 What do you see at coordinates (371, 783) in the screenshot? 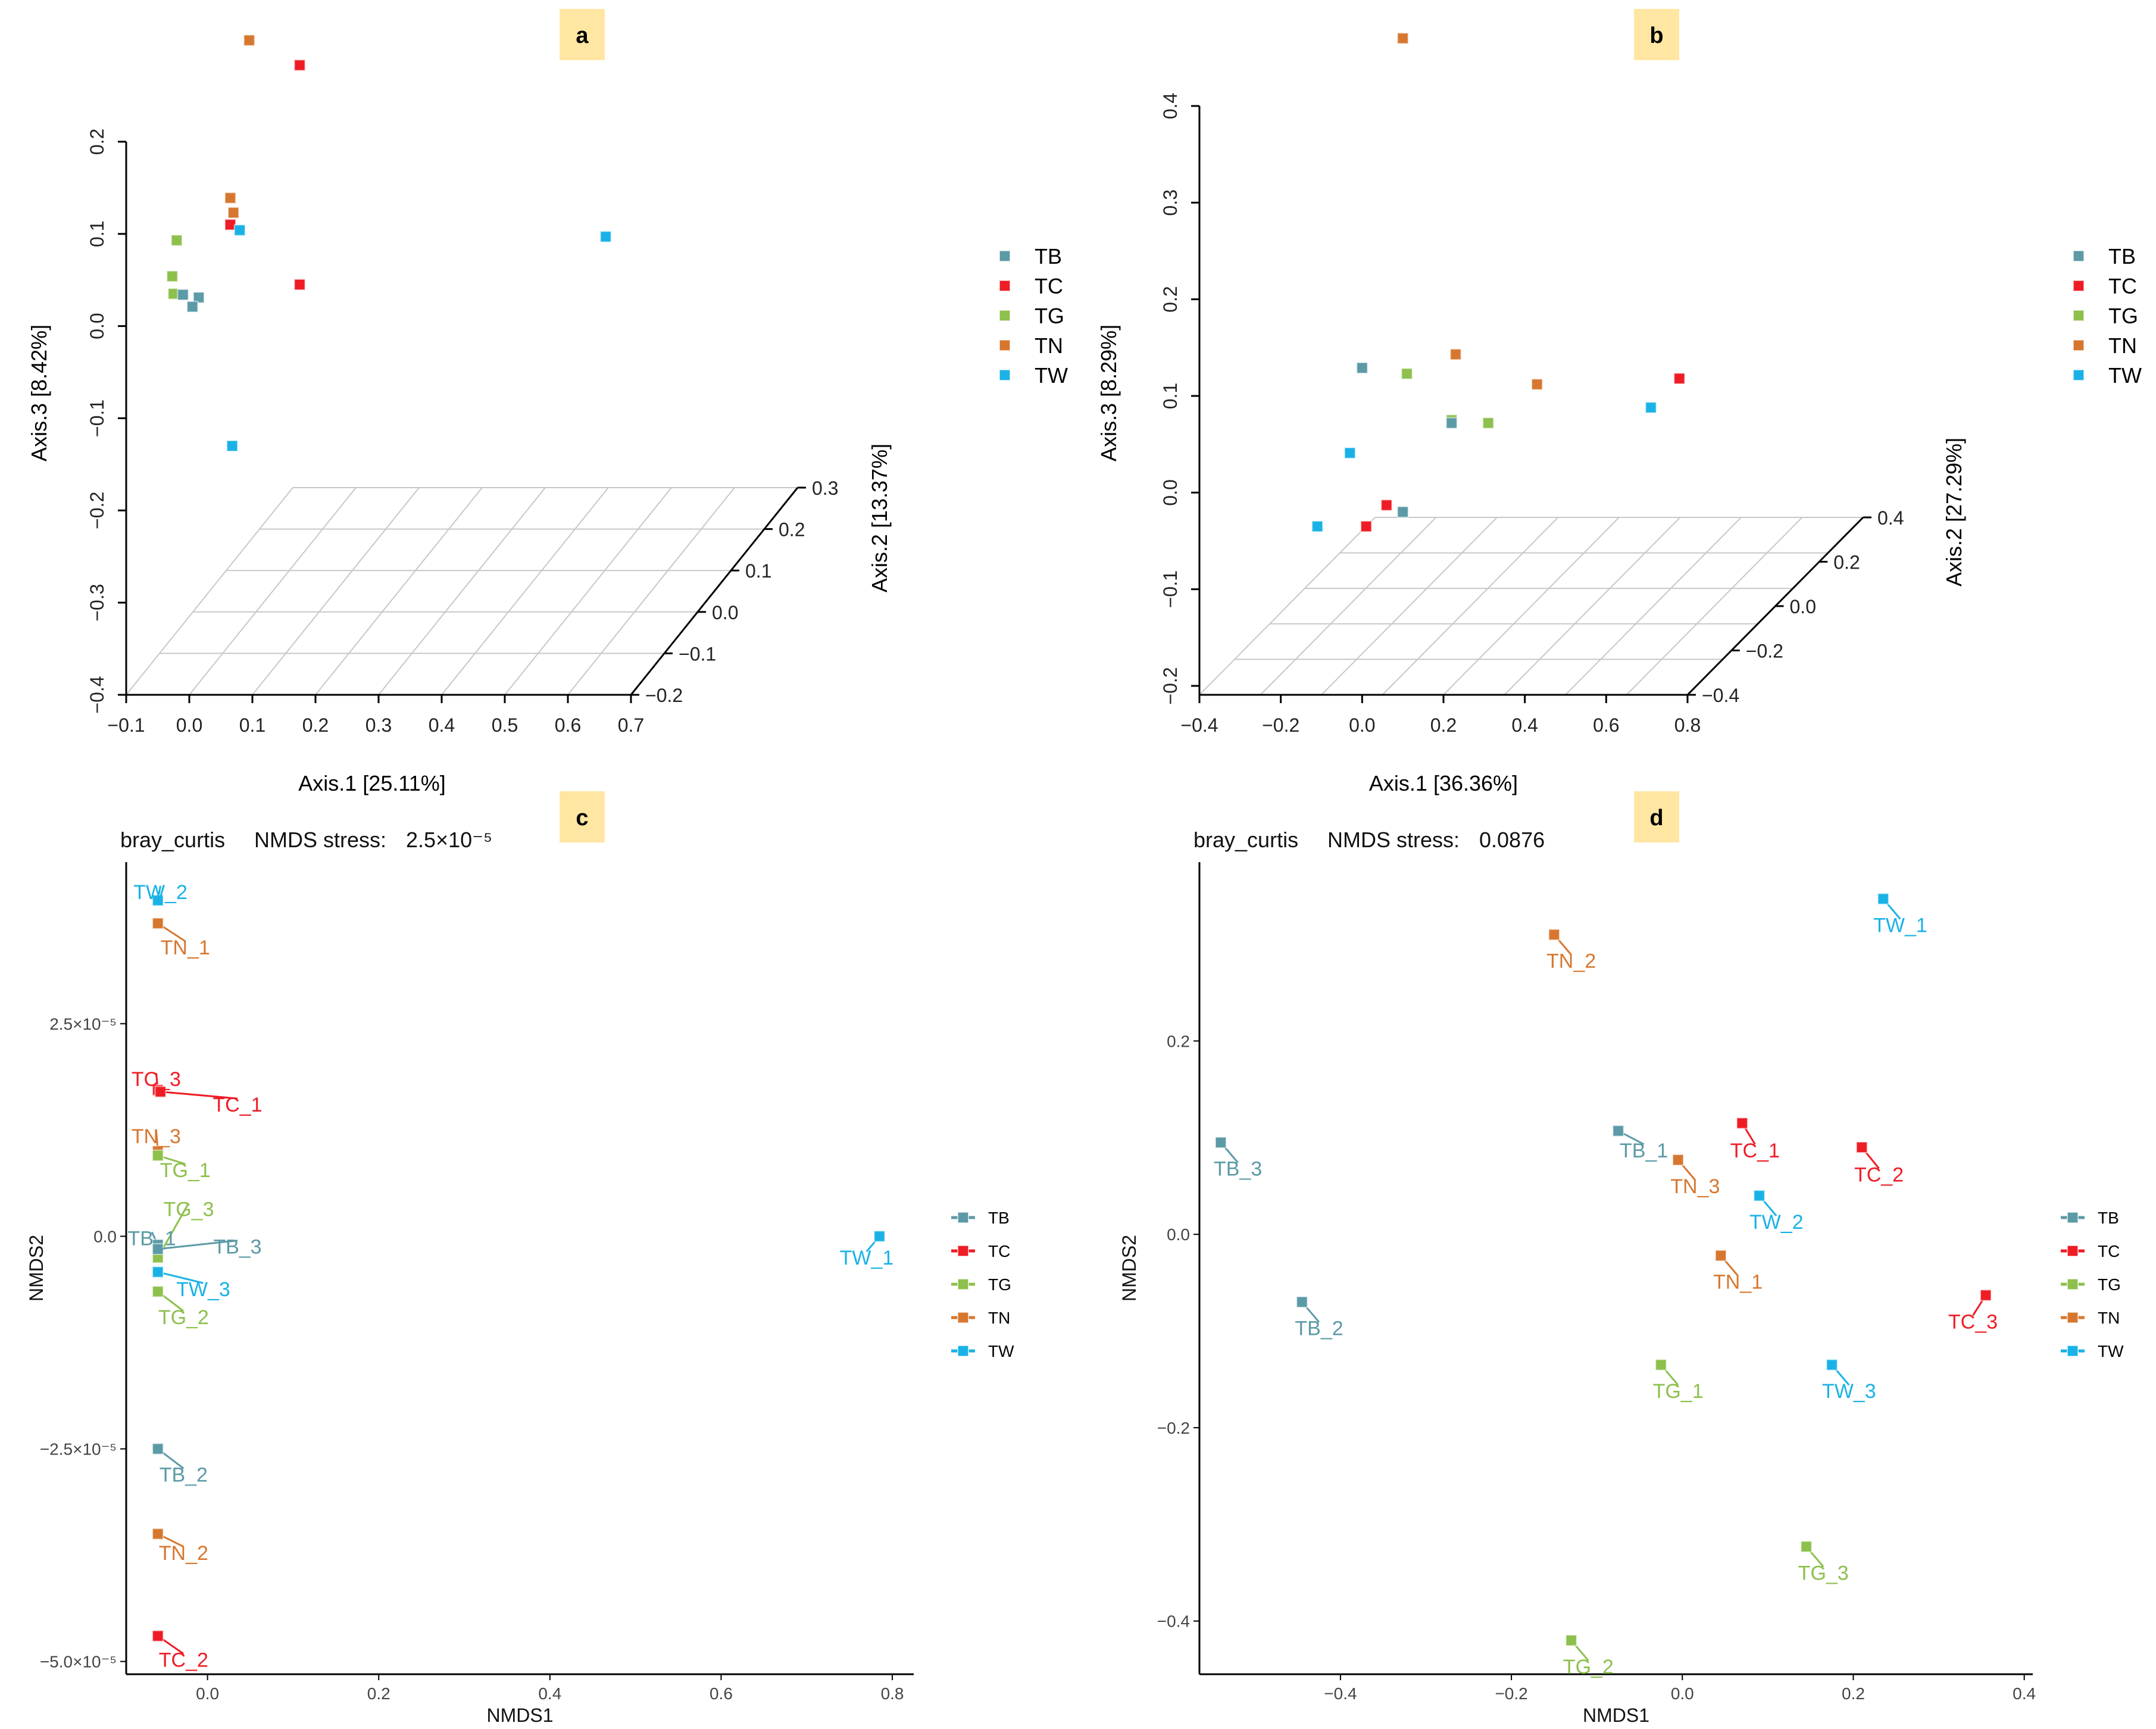
I see `x-axis-title: Axis.1 [25.11%]` at bounding box center [371, 783].